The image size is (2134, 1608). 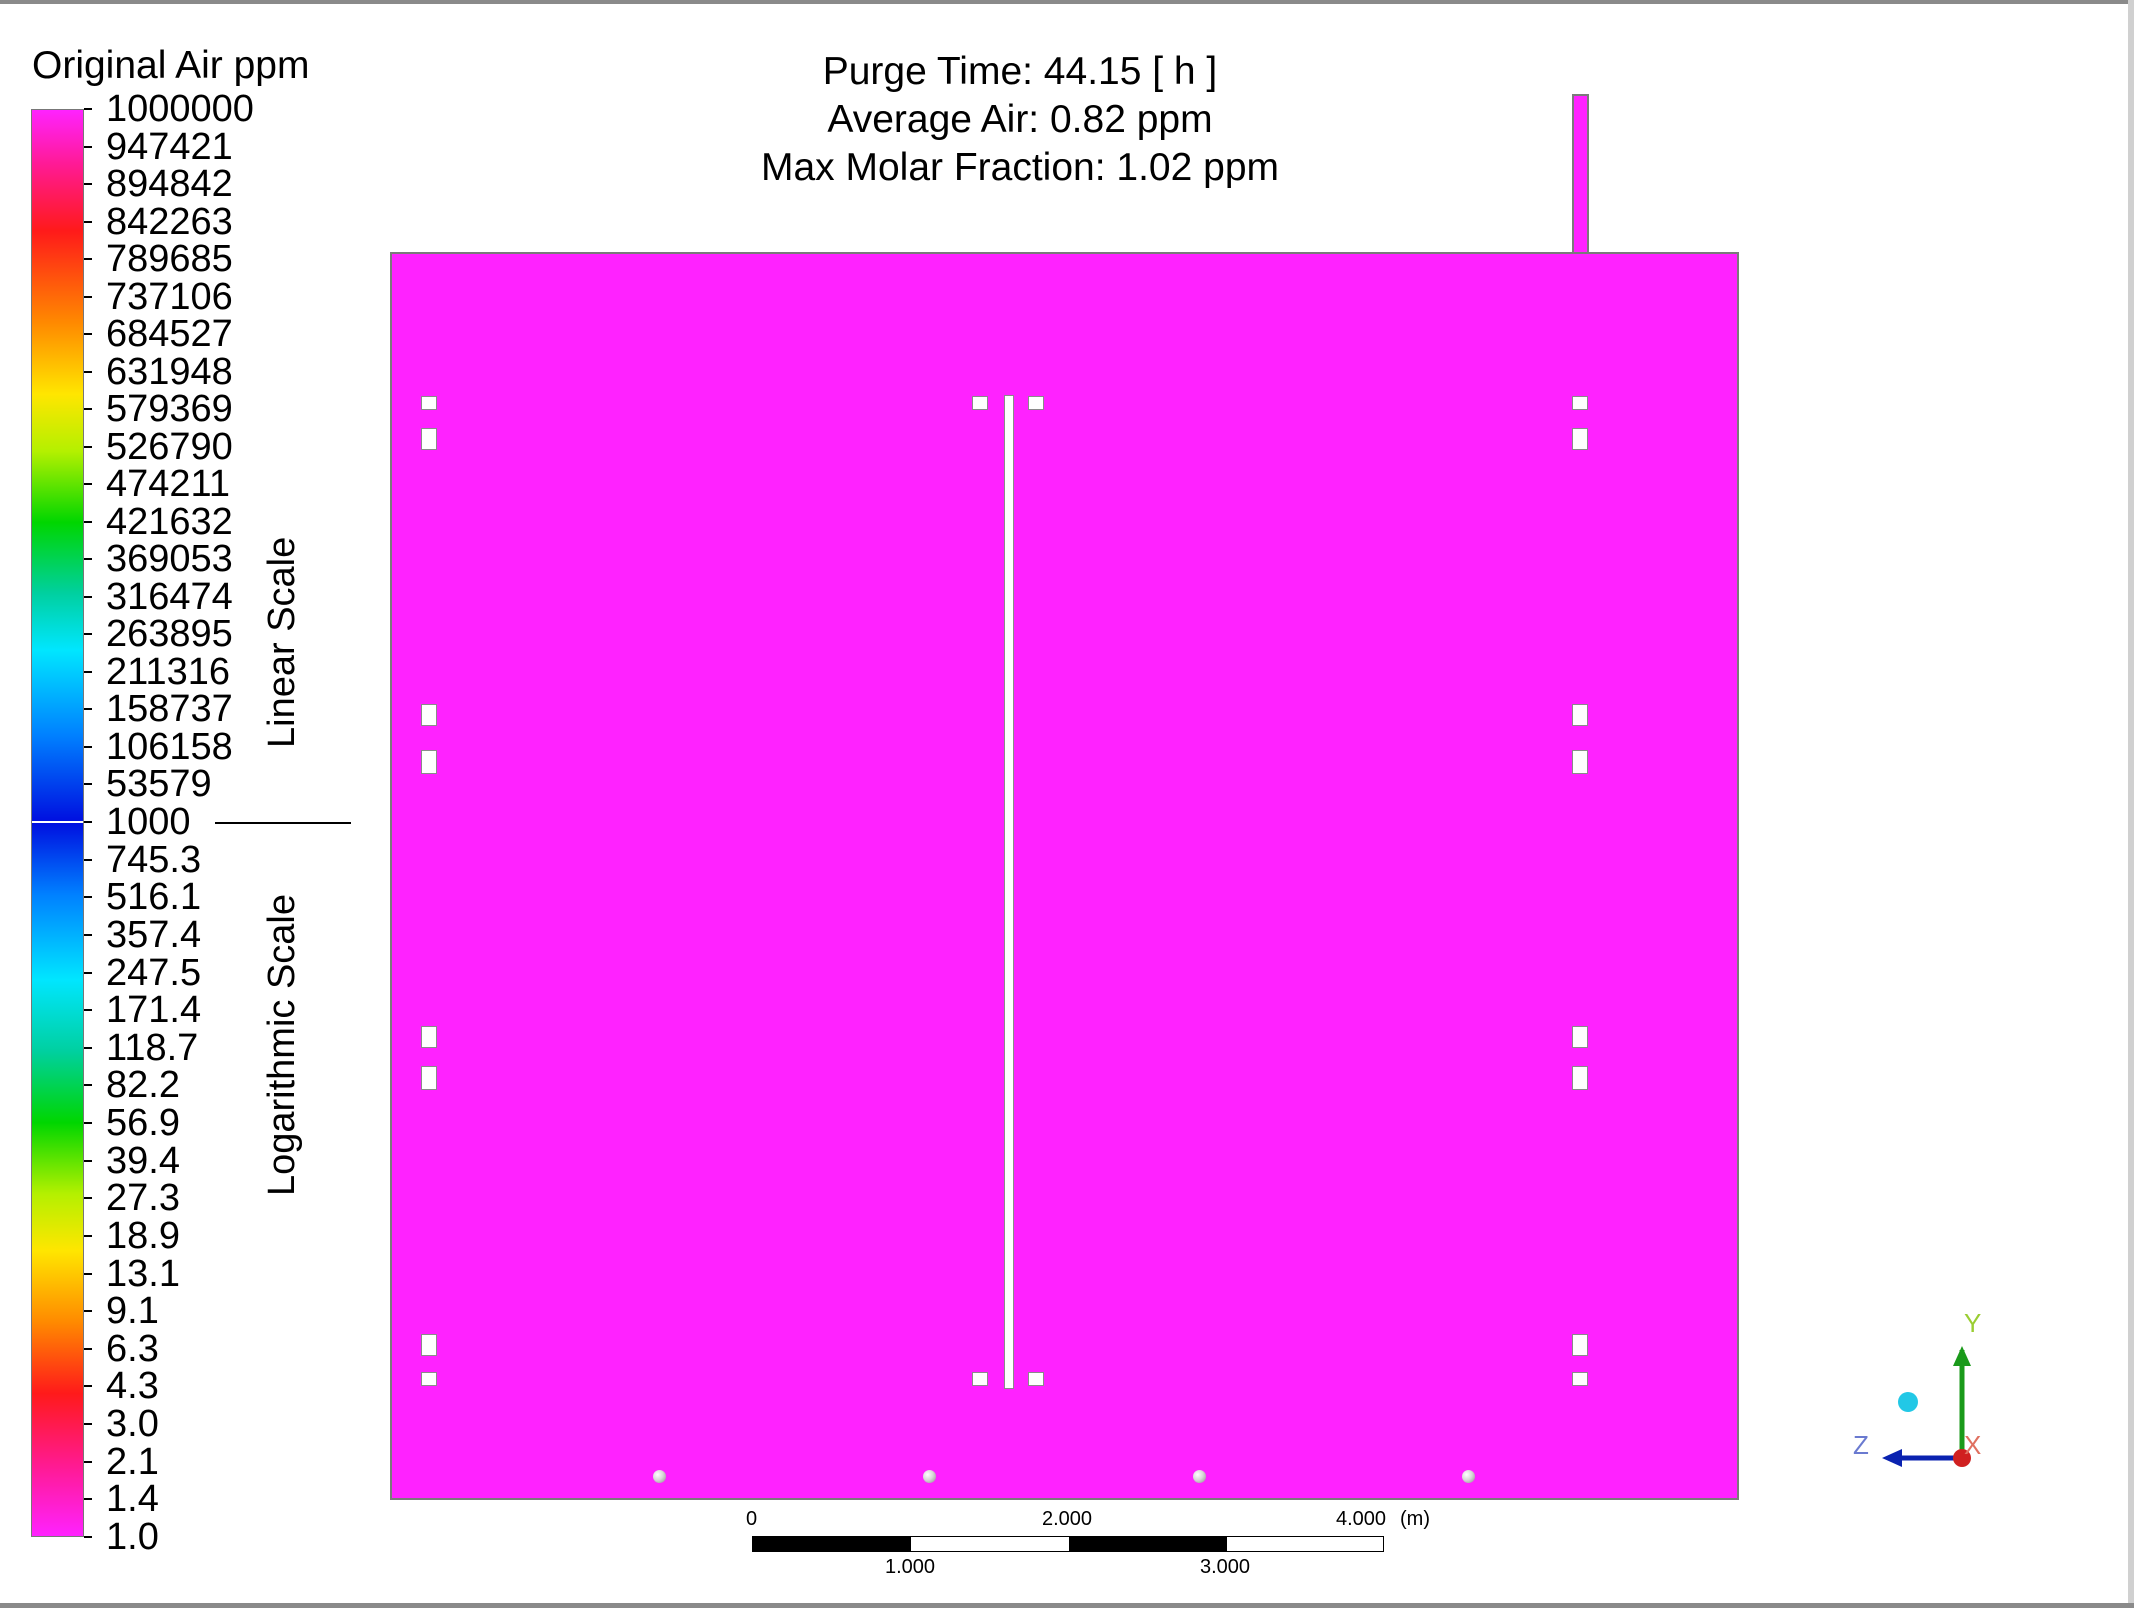 What do you see at coordinates (1067, 1605) in the screenshot?
I see `window-bottom-border` at bounding box center [1067, 1605].